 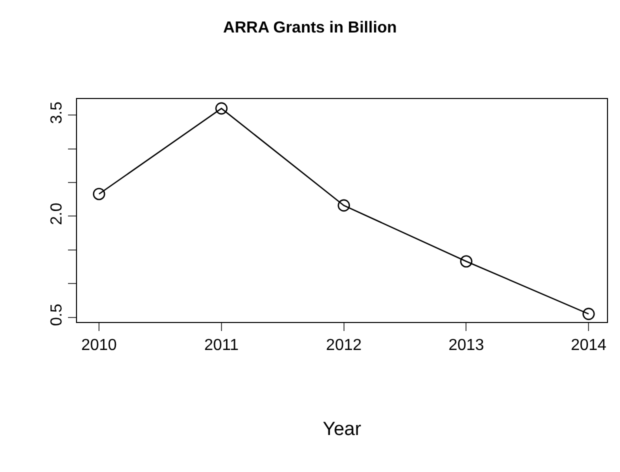 I want to click on x-tick-label: 2010, so click(x=99, y=345).